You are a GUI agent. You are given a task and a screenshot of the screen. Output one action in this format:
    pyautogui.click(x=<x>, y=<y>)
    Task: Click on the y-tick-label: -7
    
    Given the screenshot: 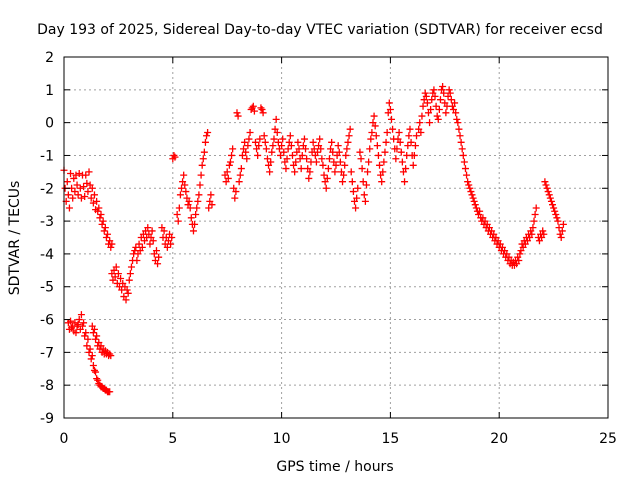 What is the action you would take?
    pyautogui.click(x=47, y=353)
    